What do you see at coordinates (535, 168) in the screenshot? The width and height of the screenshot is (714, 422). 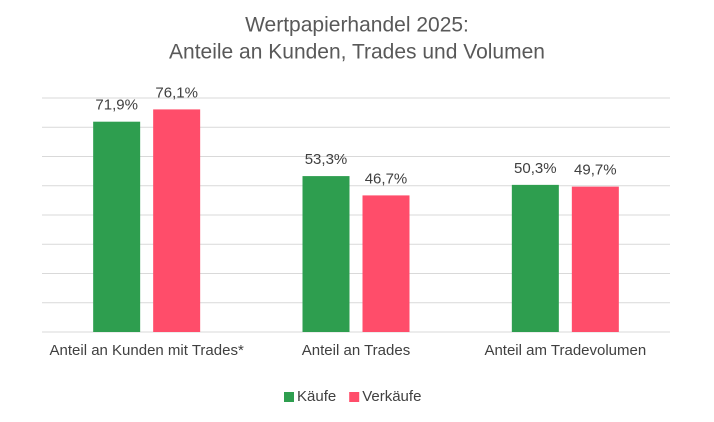 I see `value-label: 50,3%` at bounding box center [535, 168].